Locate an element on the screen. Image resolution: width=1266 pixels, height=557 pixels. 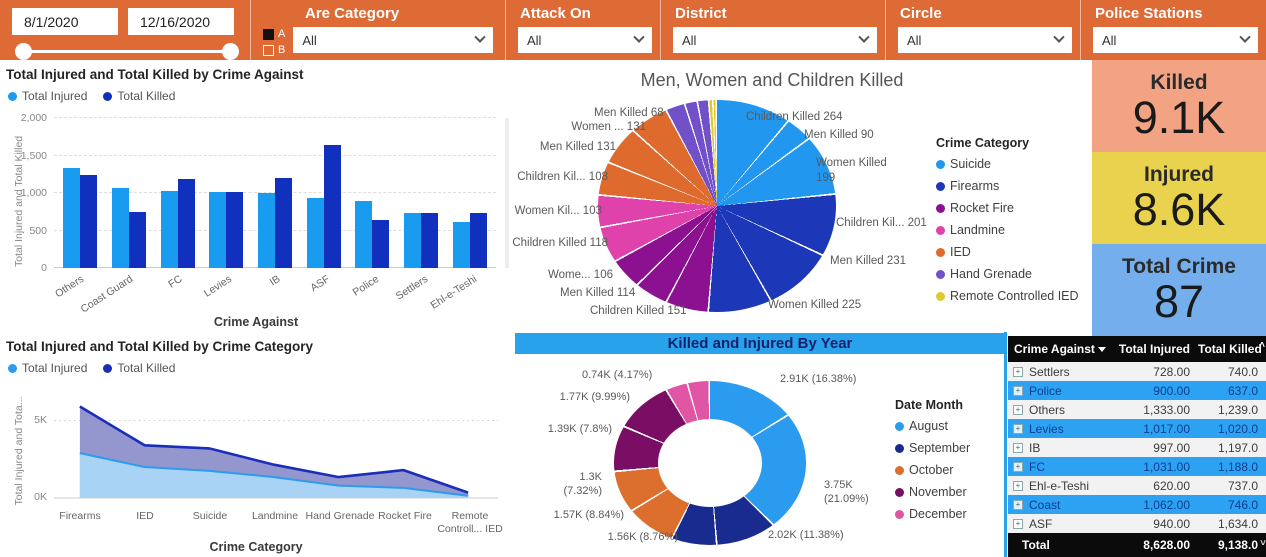
kpi-total-crime-card: Total Crime 87 is located at coordinates (1179, 290).